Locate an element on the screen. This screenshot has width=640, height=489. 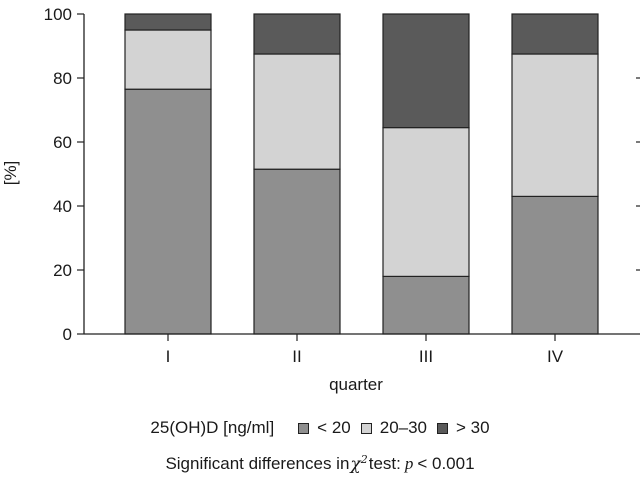
y-tick-label-60: 60 is located at coordinates (62, 142).